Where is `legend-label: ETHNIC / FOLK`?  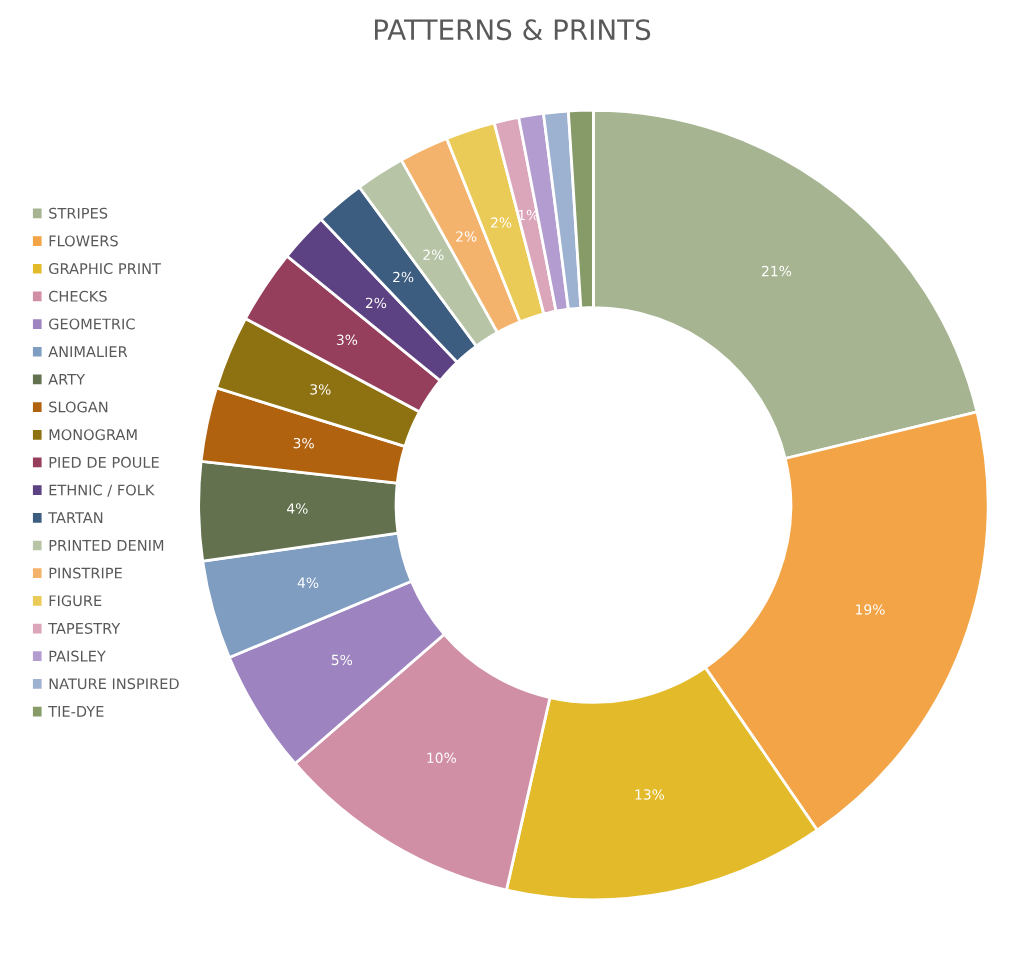 legend-label: ETHNIC / FOLK is located at coordinates (102, 490).